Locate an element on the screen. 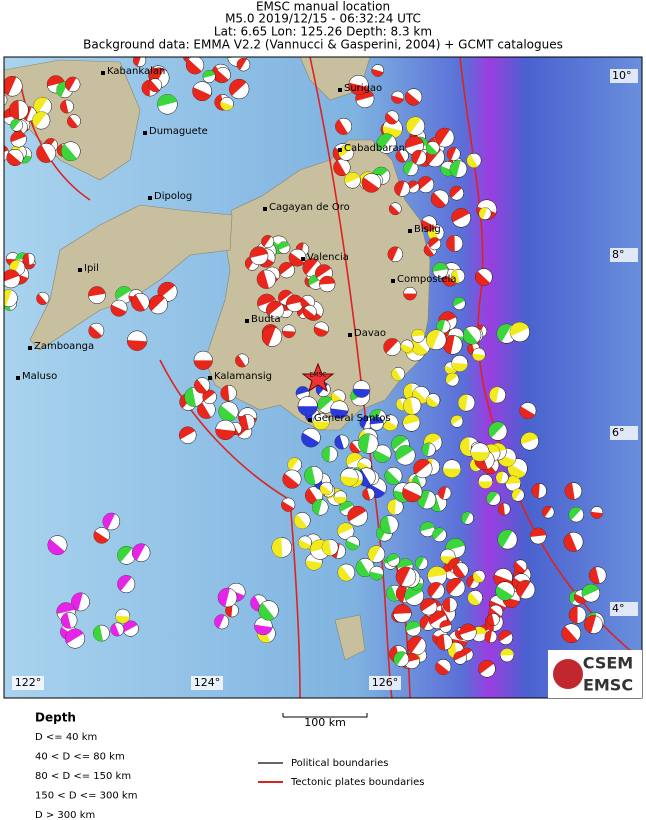  city-label: General Santos is located at coordinates (352, 418).